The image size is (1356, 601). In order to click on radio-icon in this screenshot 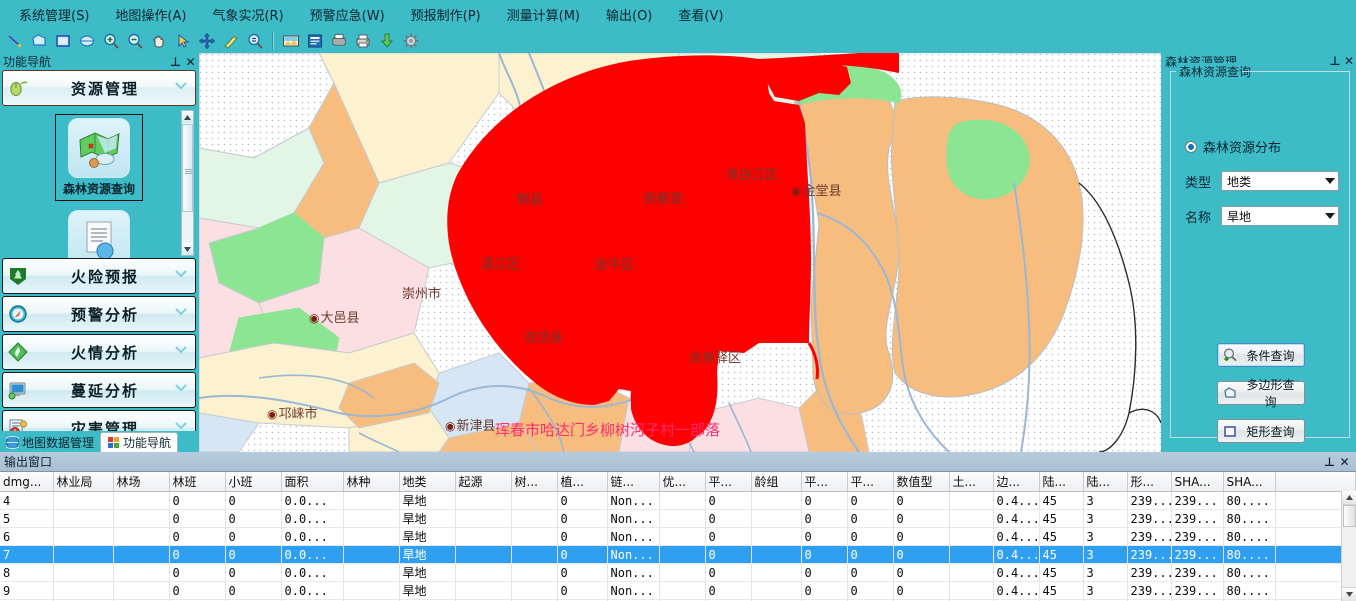, I will do `click(1191, 146)`.